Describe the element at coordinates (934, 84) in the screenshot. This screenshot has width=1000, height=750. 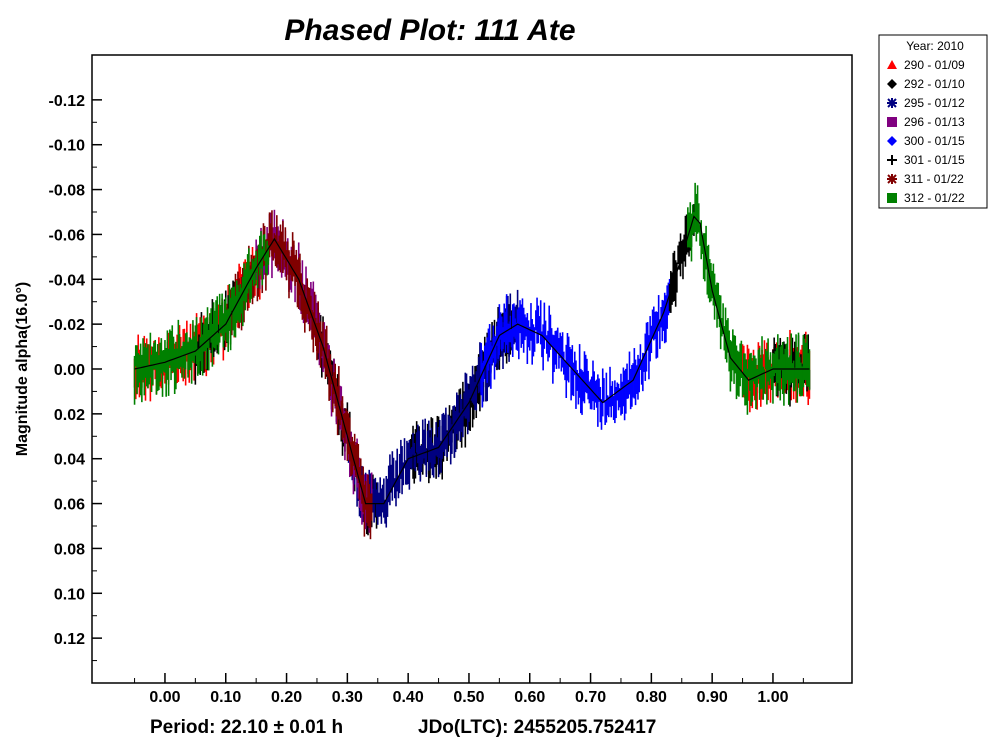
I see `legend-label: 292 - 01/10` at that location.